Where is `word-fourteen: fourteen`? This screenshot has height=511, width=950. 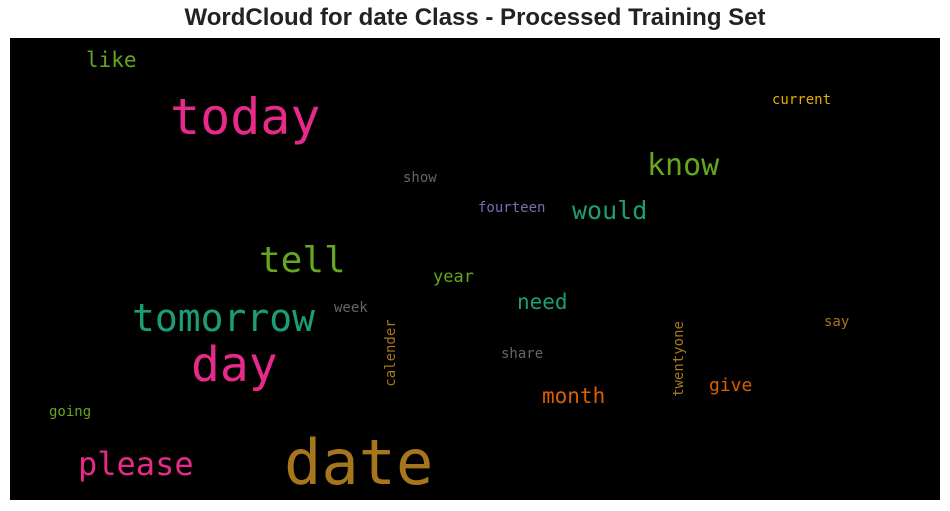
word-fourteen: fourteen is located at coordinates (511, 208).